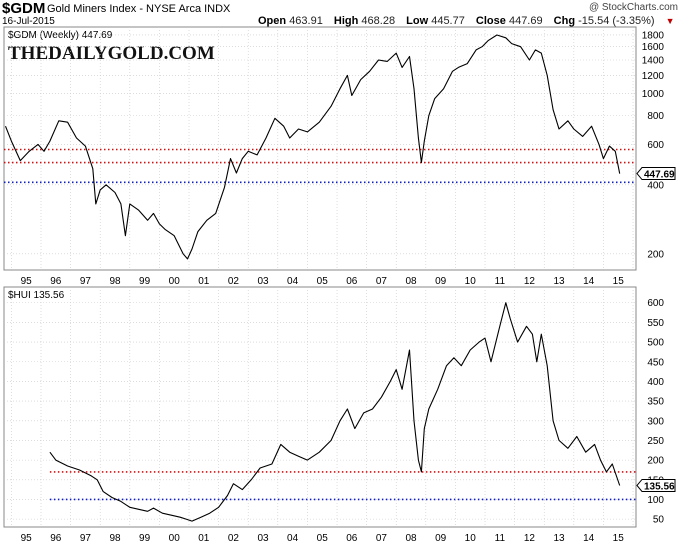 This screenshot has height=544, width=682. Describe the element at coordinates (27, 538) in the screenshot. I see `hui-x-tick-label: 95` at that location.